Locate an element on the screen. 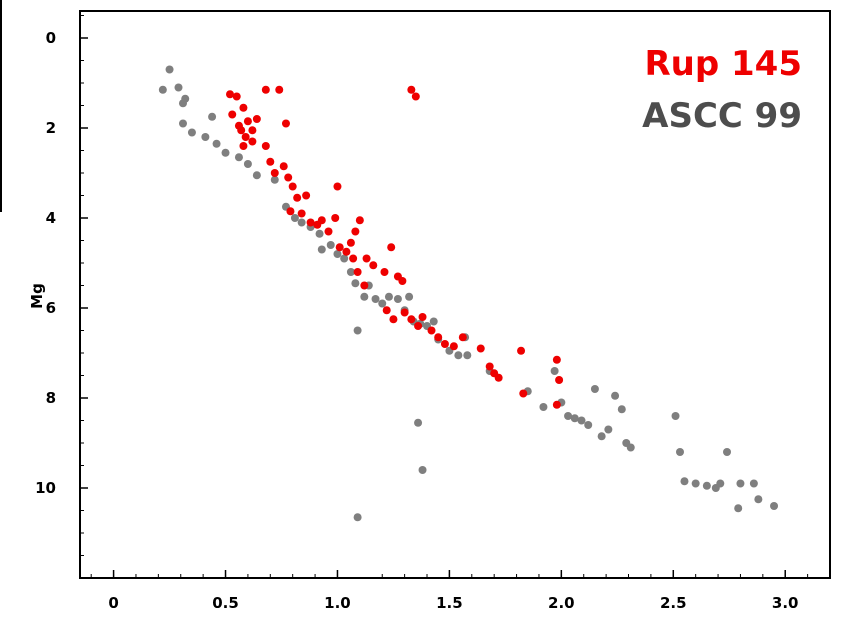  y-tick-label: 0 is located at coordinates (51, 38).